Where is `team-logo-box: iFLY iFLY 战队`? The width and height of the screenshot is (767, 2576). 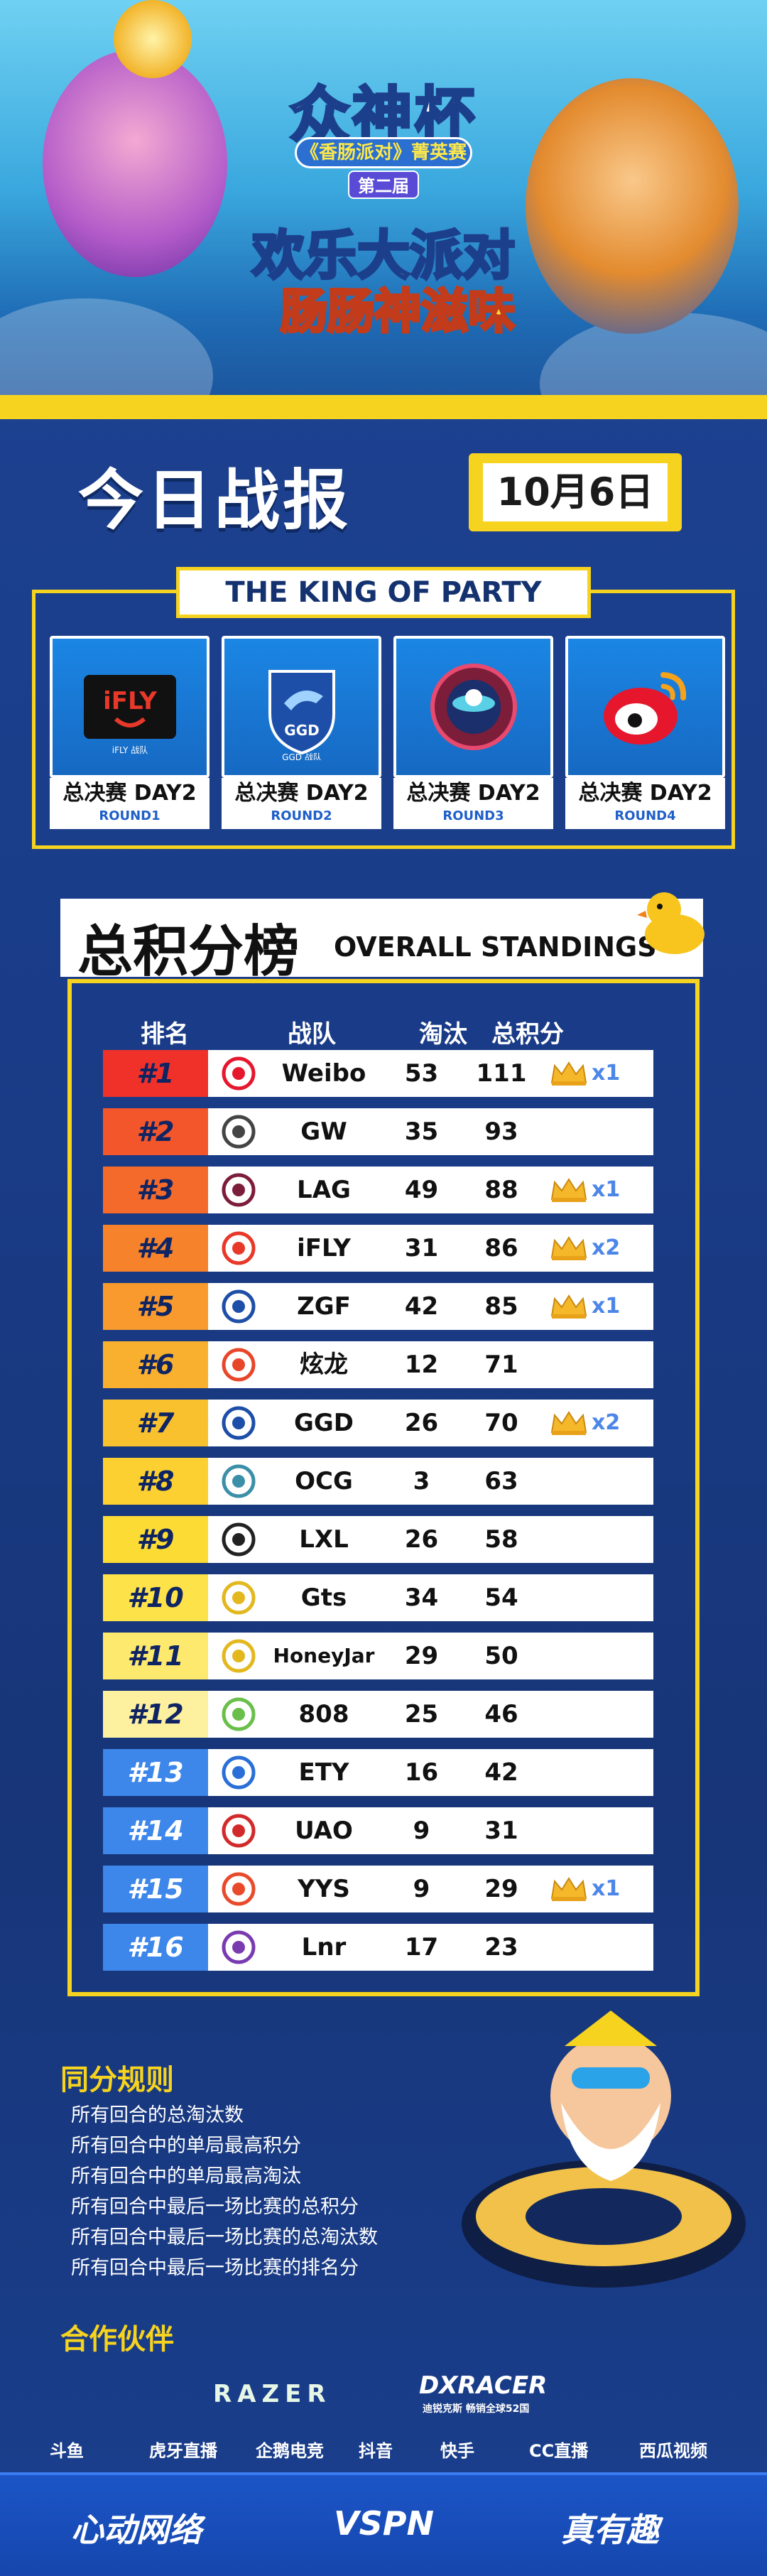
team-logo-box: iFLY iFLY 战队 is located at coordinates (130, 707).